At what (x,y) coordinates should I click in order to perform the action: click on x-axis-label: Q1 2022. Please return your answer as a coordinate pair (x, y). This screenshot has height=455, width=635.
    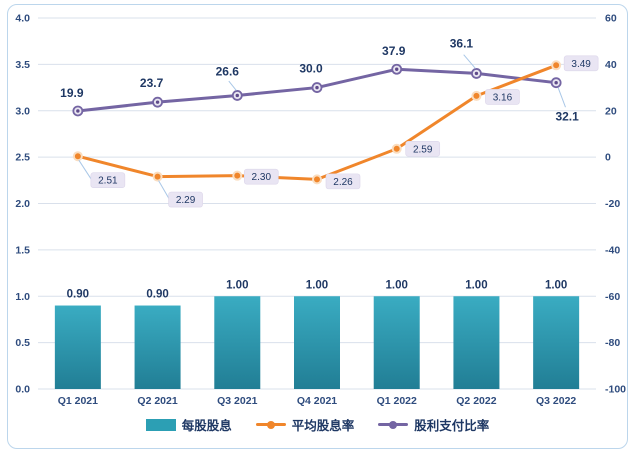
    Looking at the image, I should click on (397, 401).